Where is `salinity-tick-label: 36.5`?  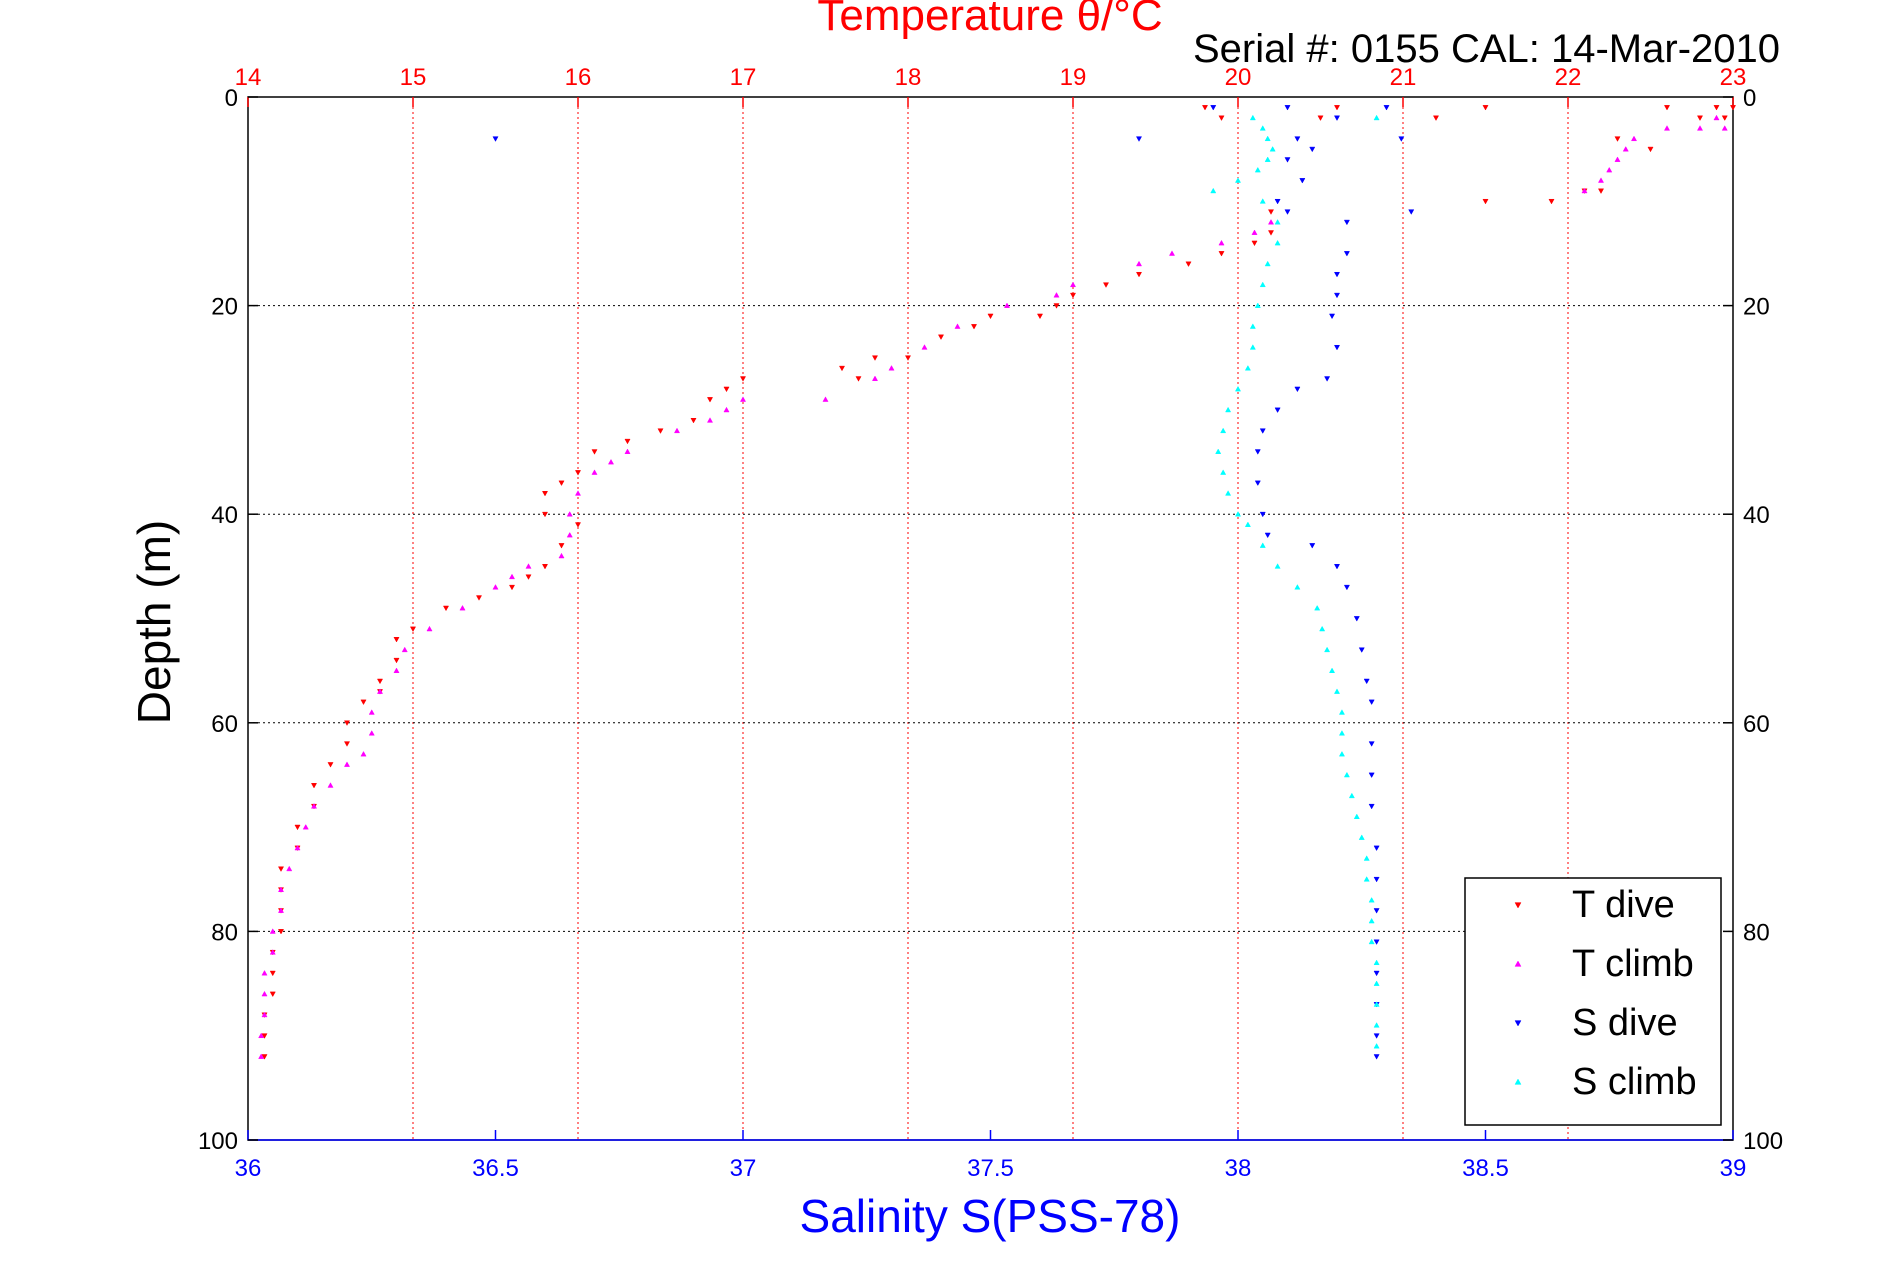
salinity-tick-label: 36.5 is located at coordinates (495, 1168).